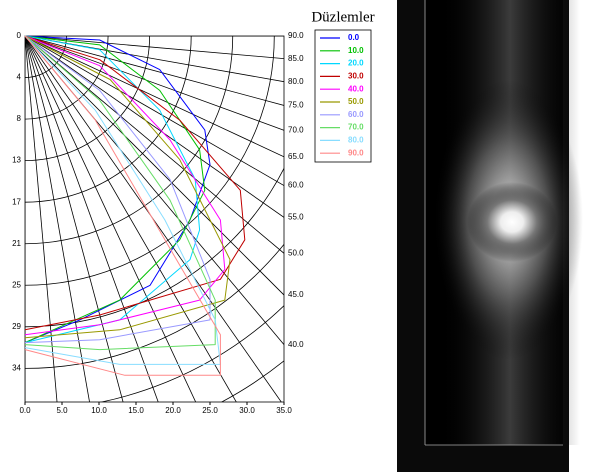  What do you see at coordinates (99, 410) in the screenshot?
I see `x-tick-label: 10.0` at bounding box center [99, 410].